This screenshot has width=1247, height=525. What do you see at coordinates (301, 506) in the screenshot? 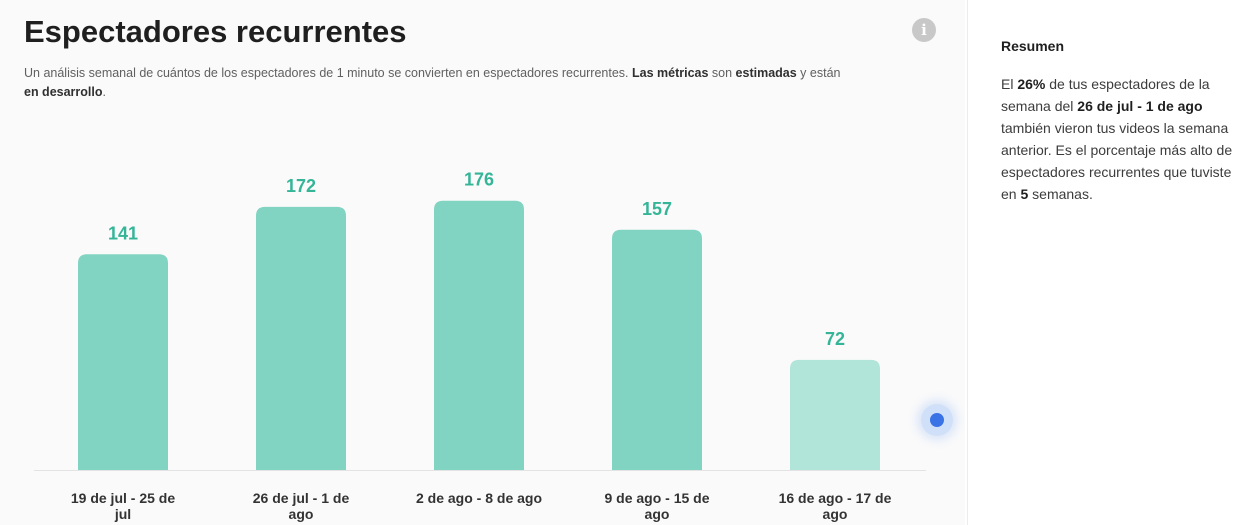
I see `x-tick-label-1: 26 de jul - 1 de ago` at bounding box center [301, 506].